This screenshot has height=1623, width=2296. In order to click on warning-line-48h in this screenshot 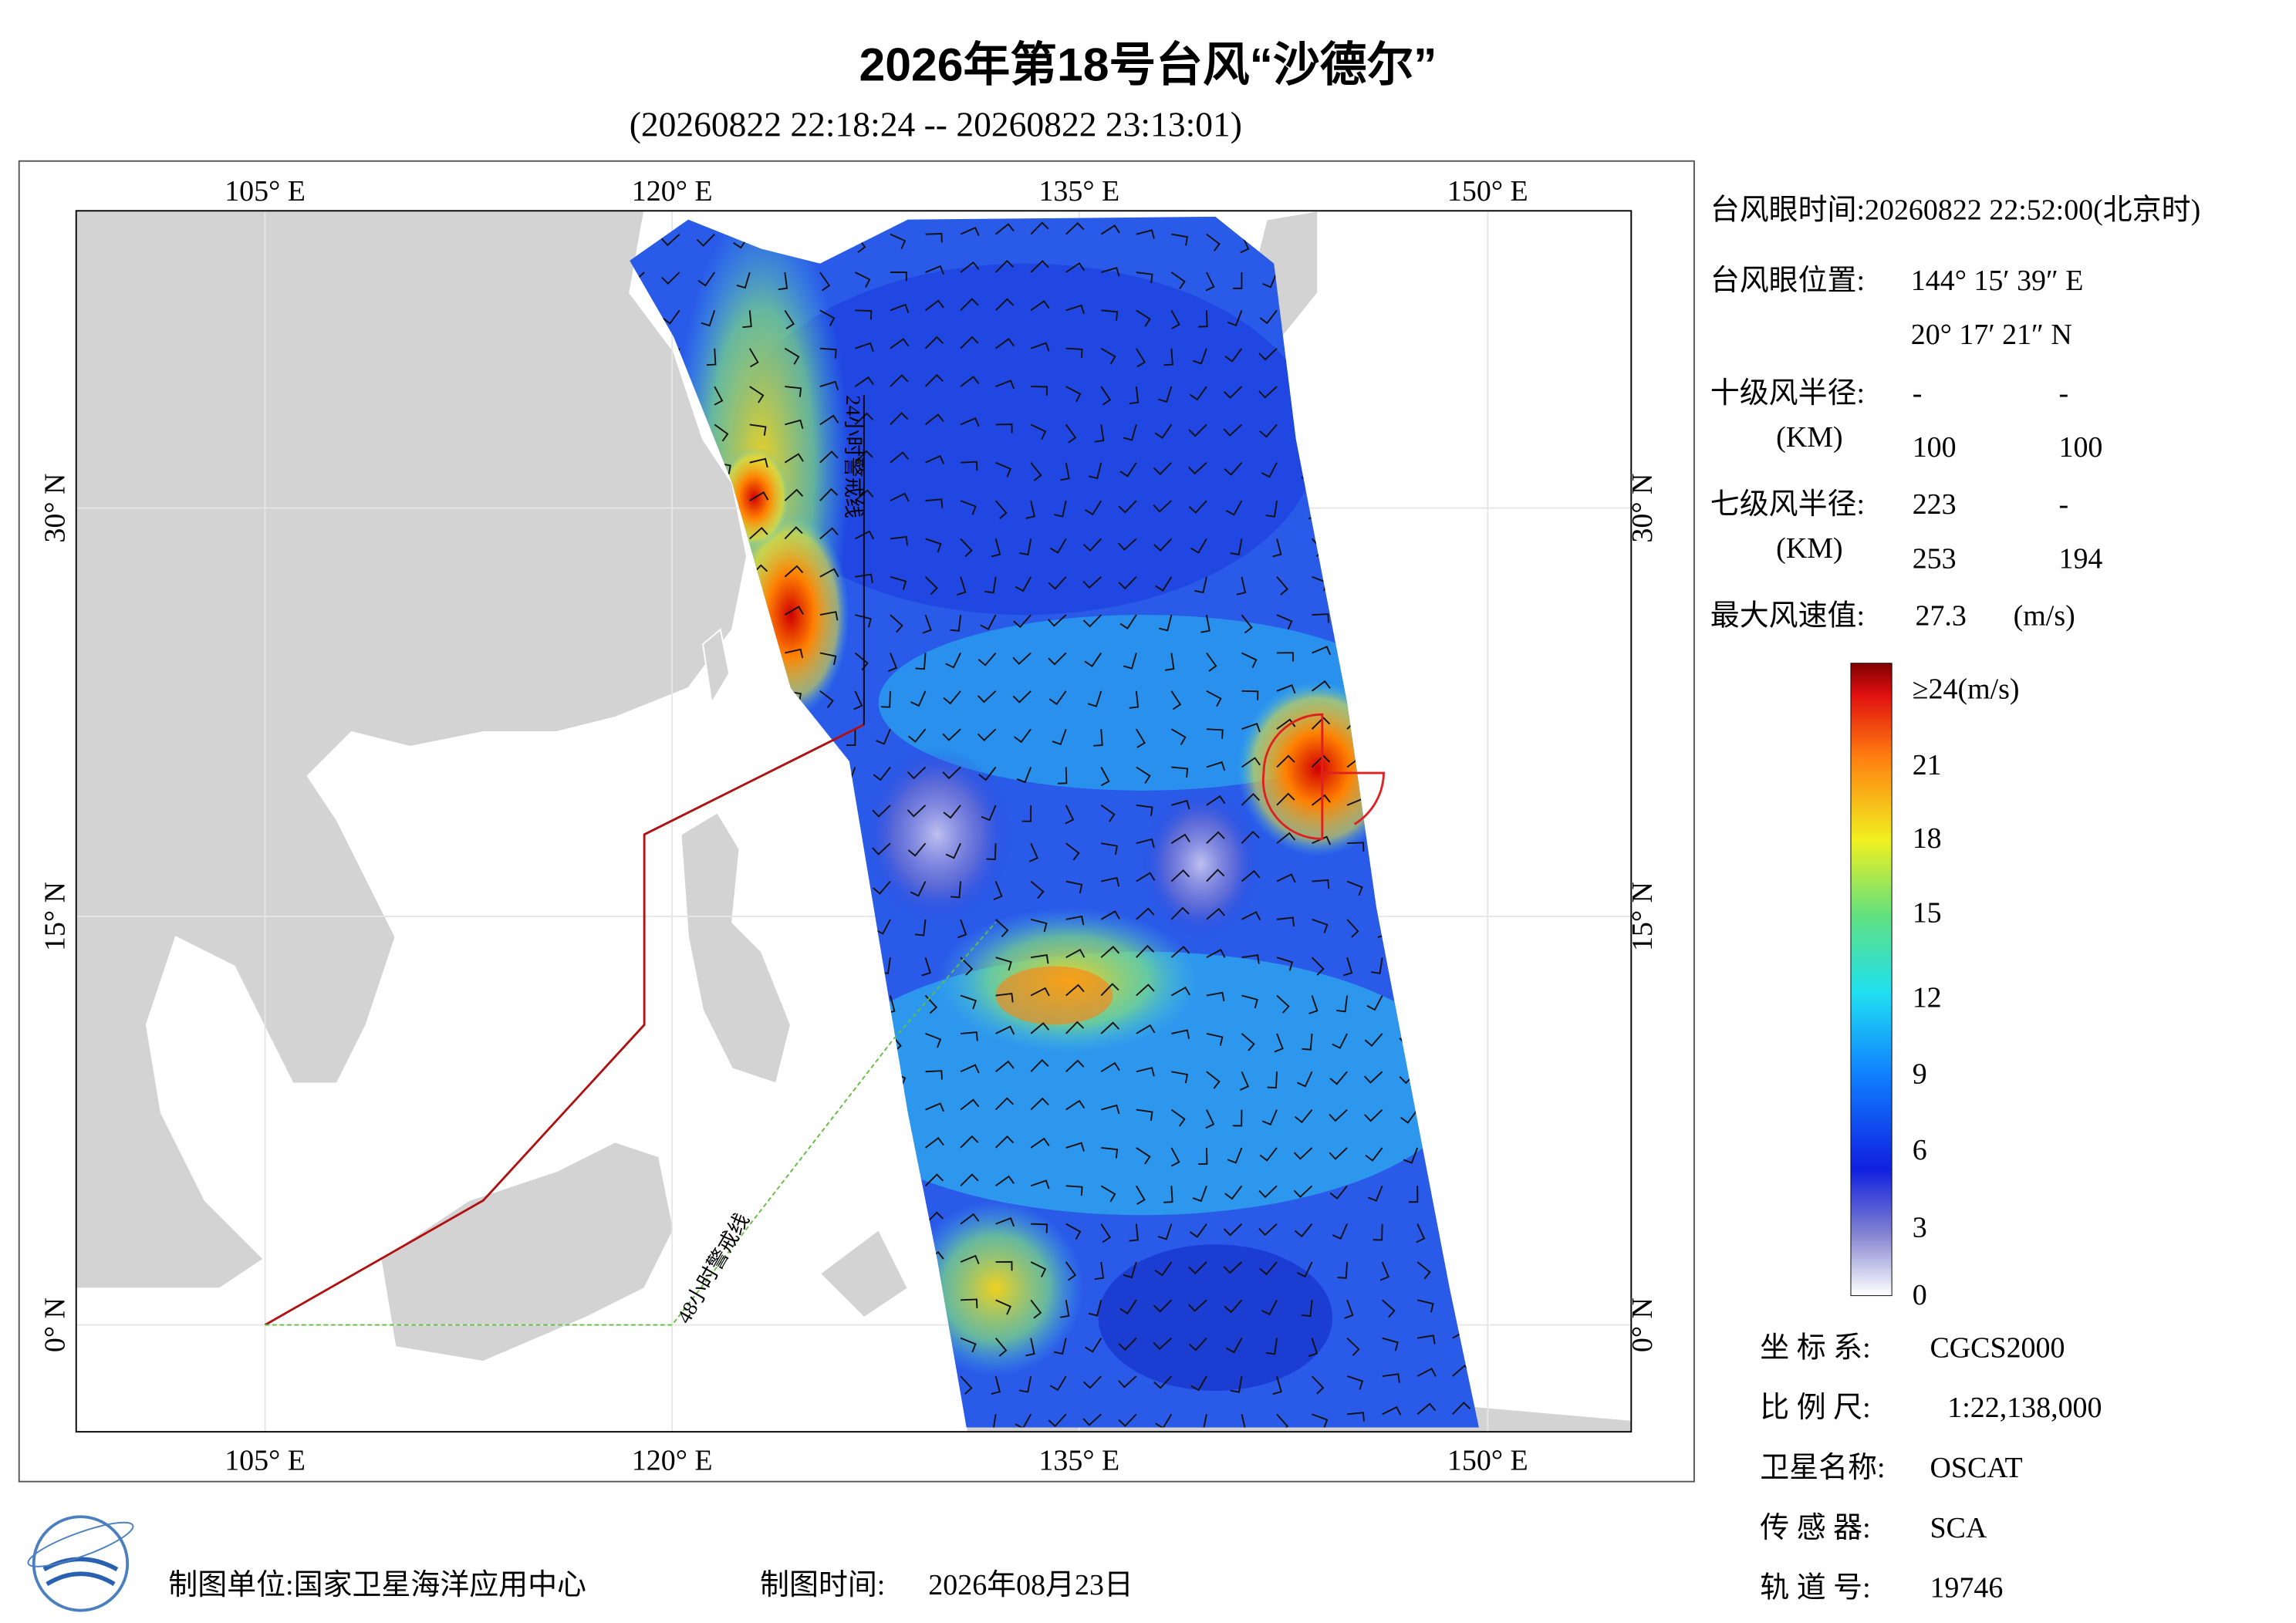, I will do `click(631, 1124)`.